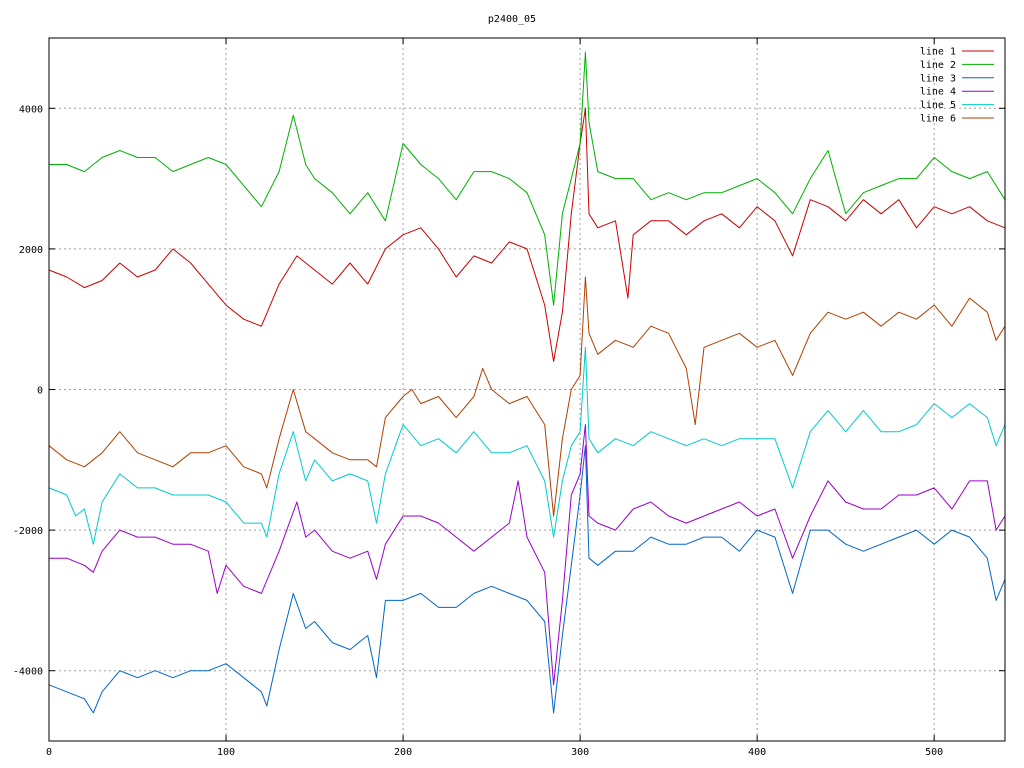 This screenshot has height=768, width=1024. What do you see at coordinates (957, 86) in the screenshot?
I see `legend: line 1 line 2 line 3 line 4 line 5 line 6` at bounding box center [957, 86].